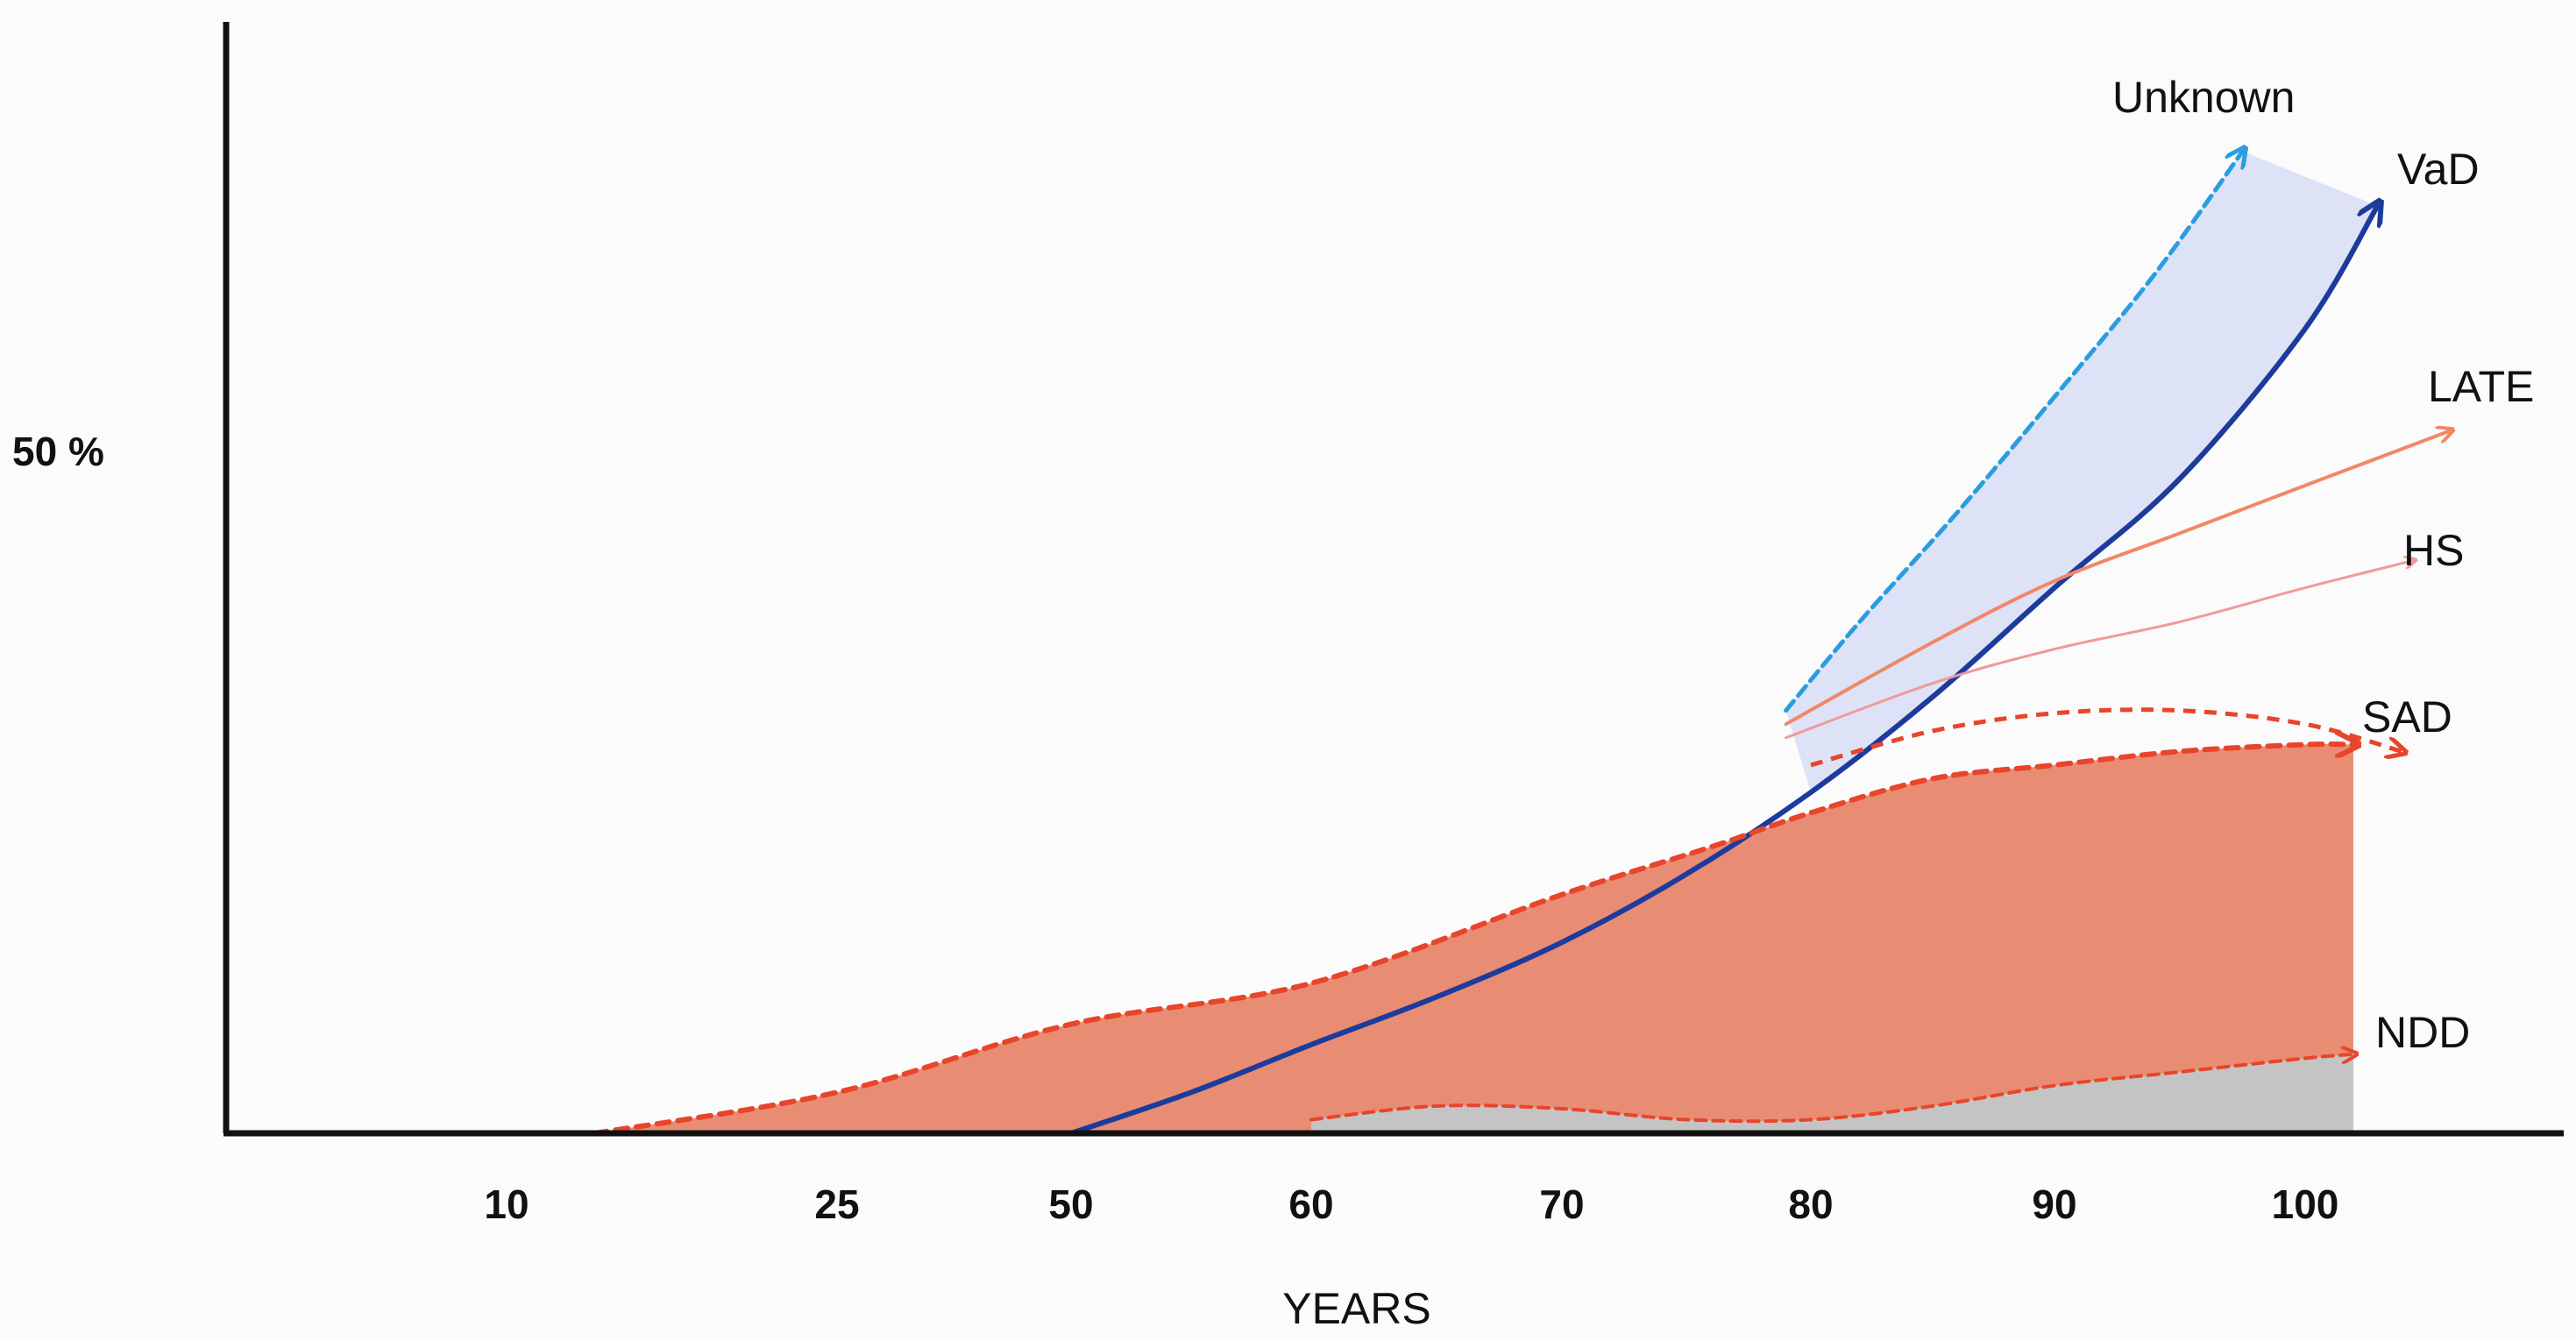 The width and height of the screenshot is (2576, 1341). I want to click on x-tick-label: 90, so click(2054, 1204).